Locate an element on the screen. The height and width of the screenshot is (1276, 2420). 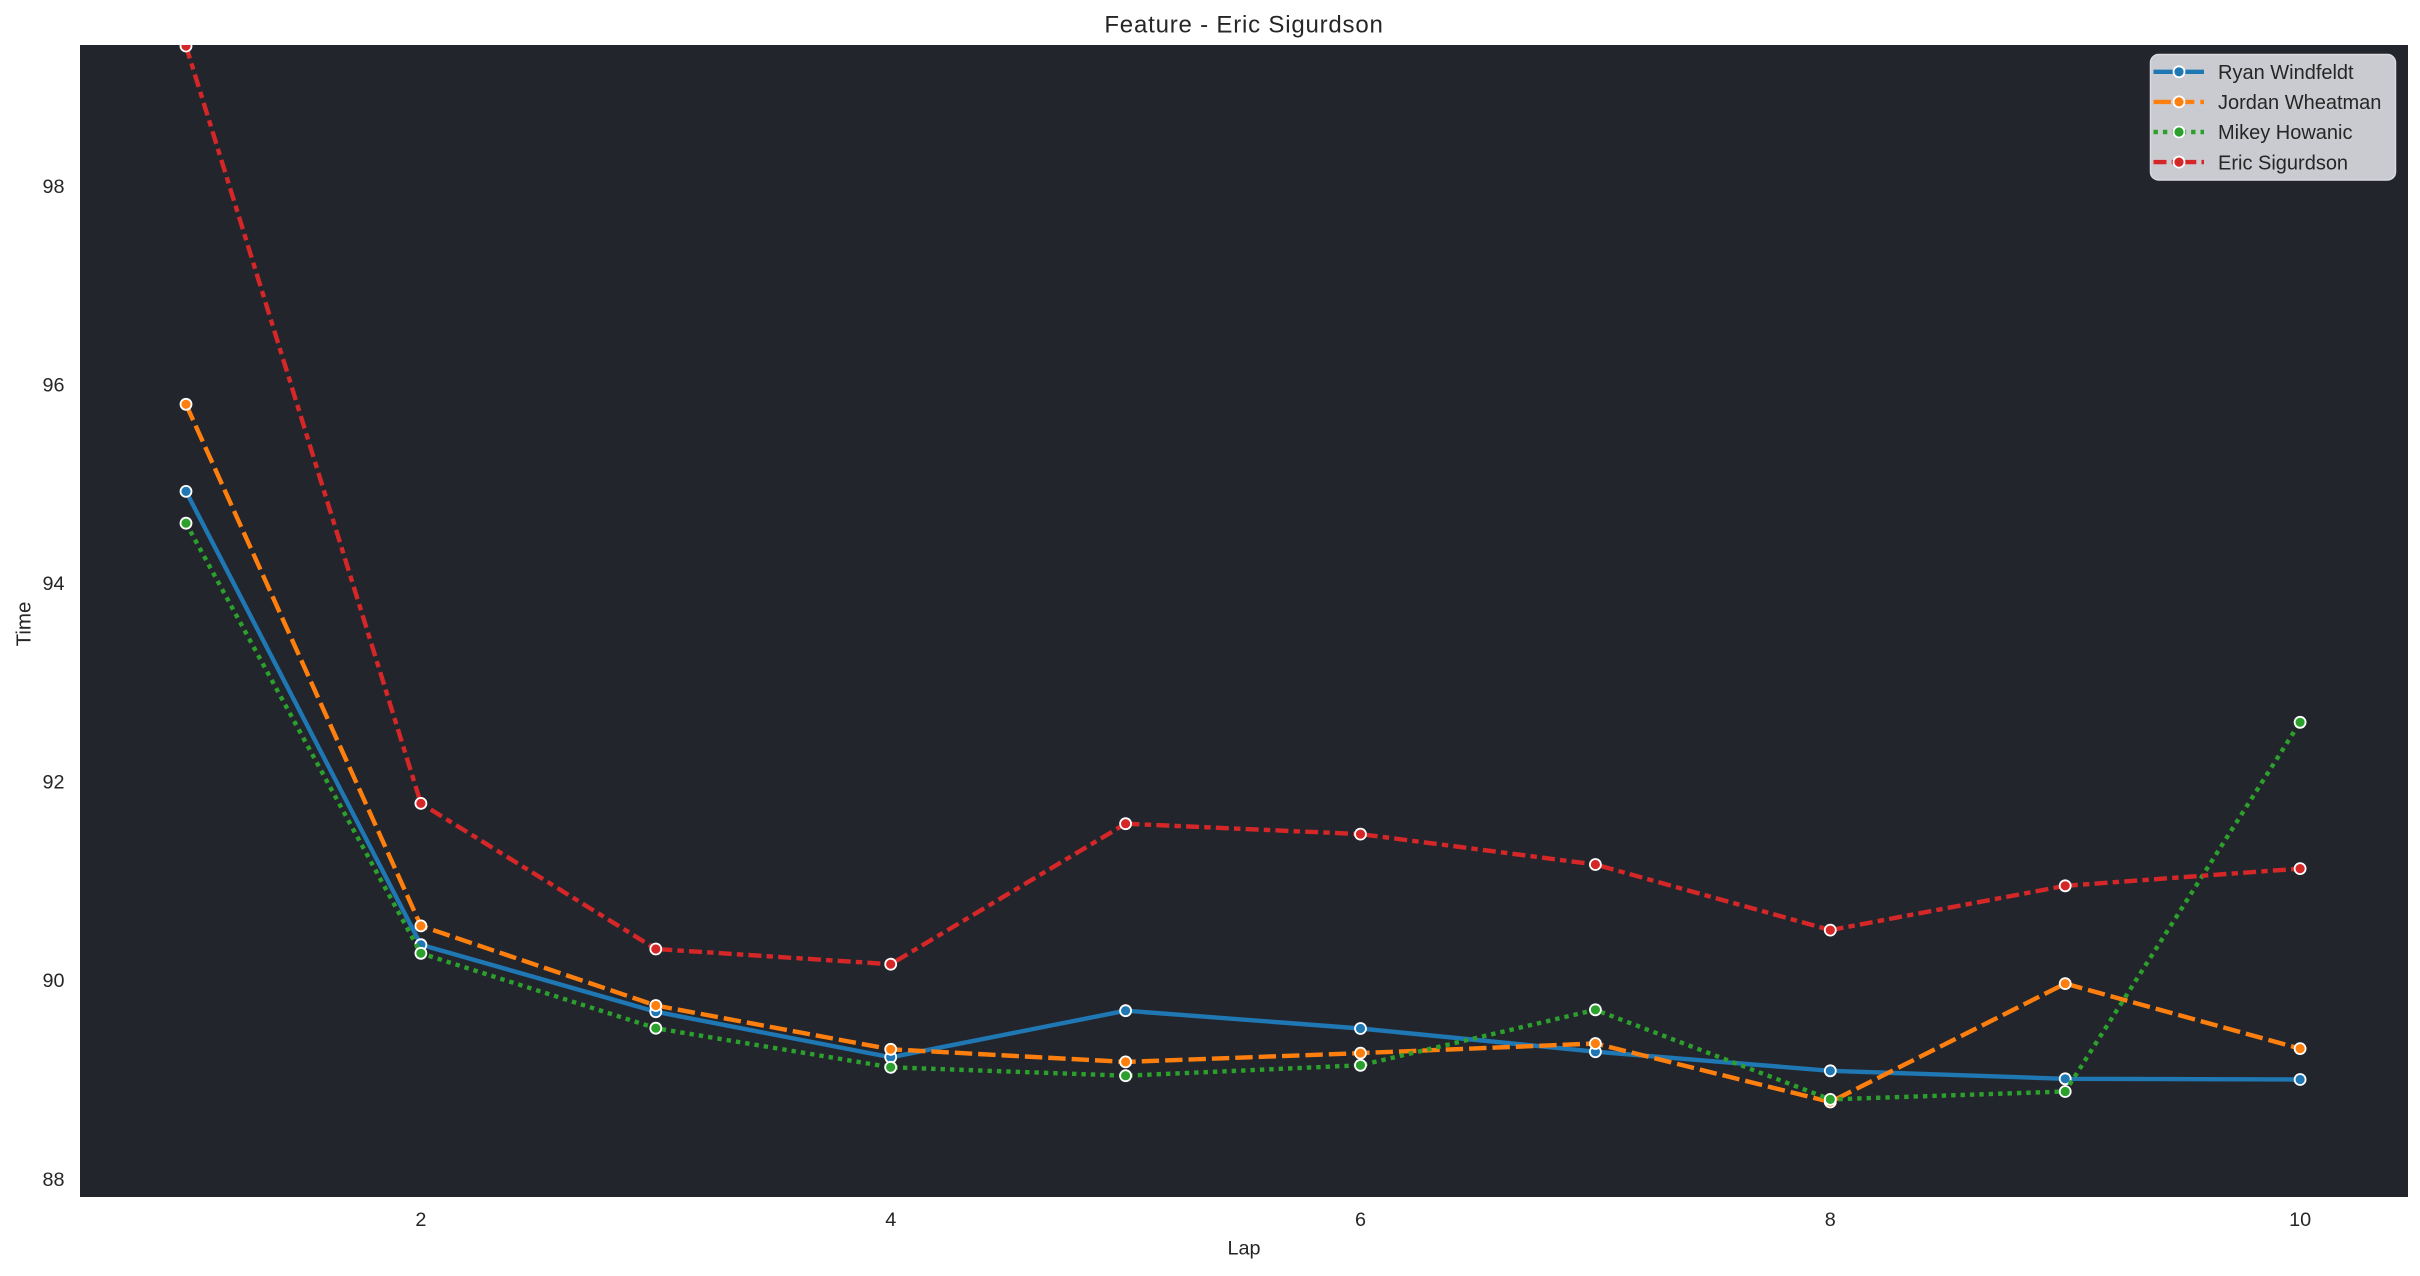
svg-text: Mikey Howanic is located at coordinates (2285, 133).